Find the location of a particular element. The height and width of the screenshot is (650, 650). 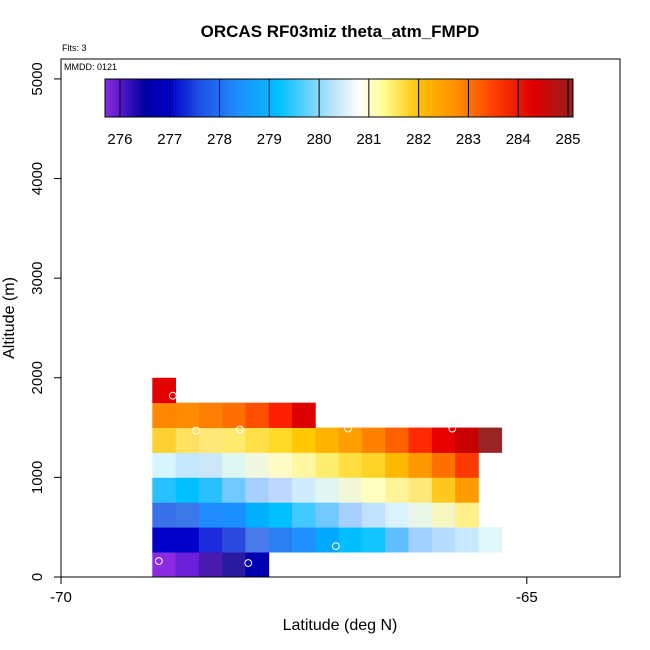

colorbar-tick-label: 282 is located at coordinates (418, 139).